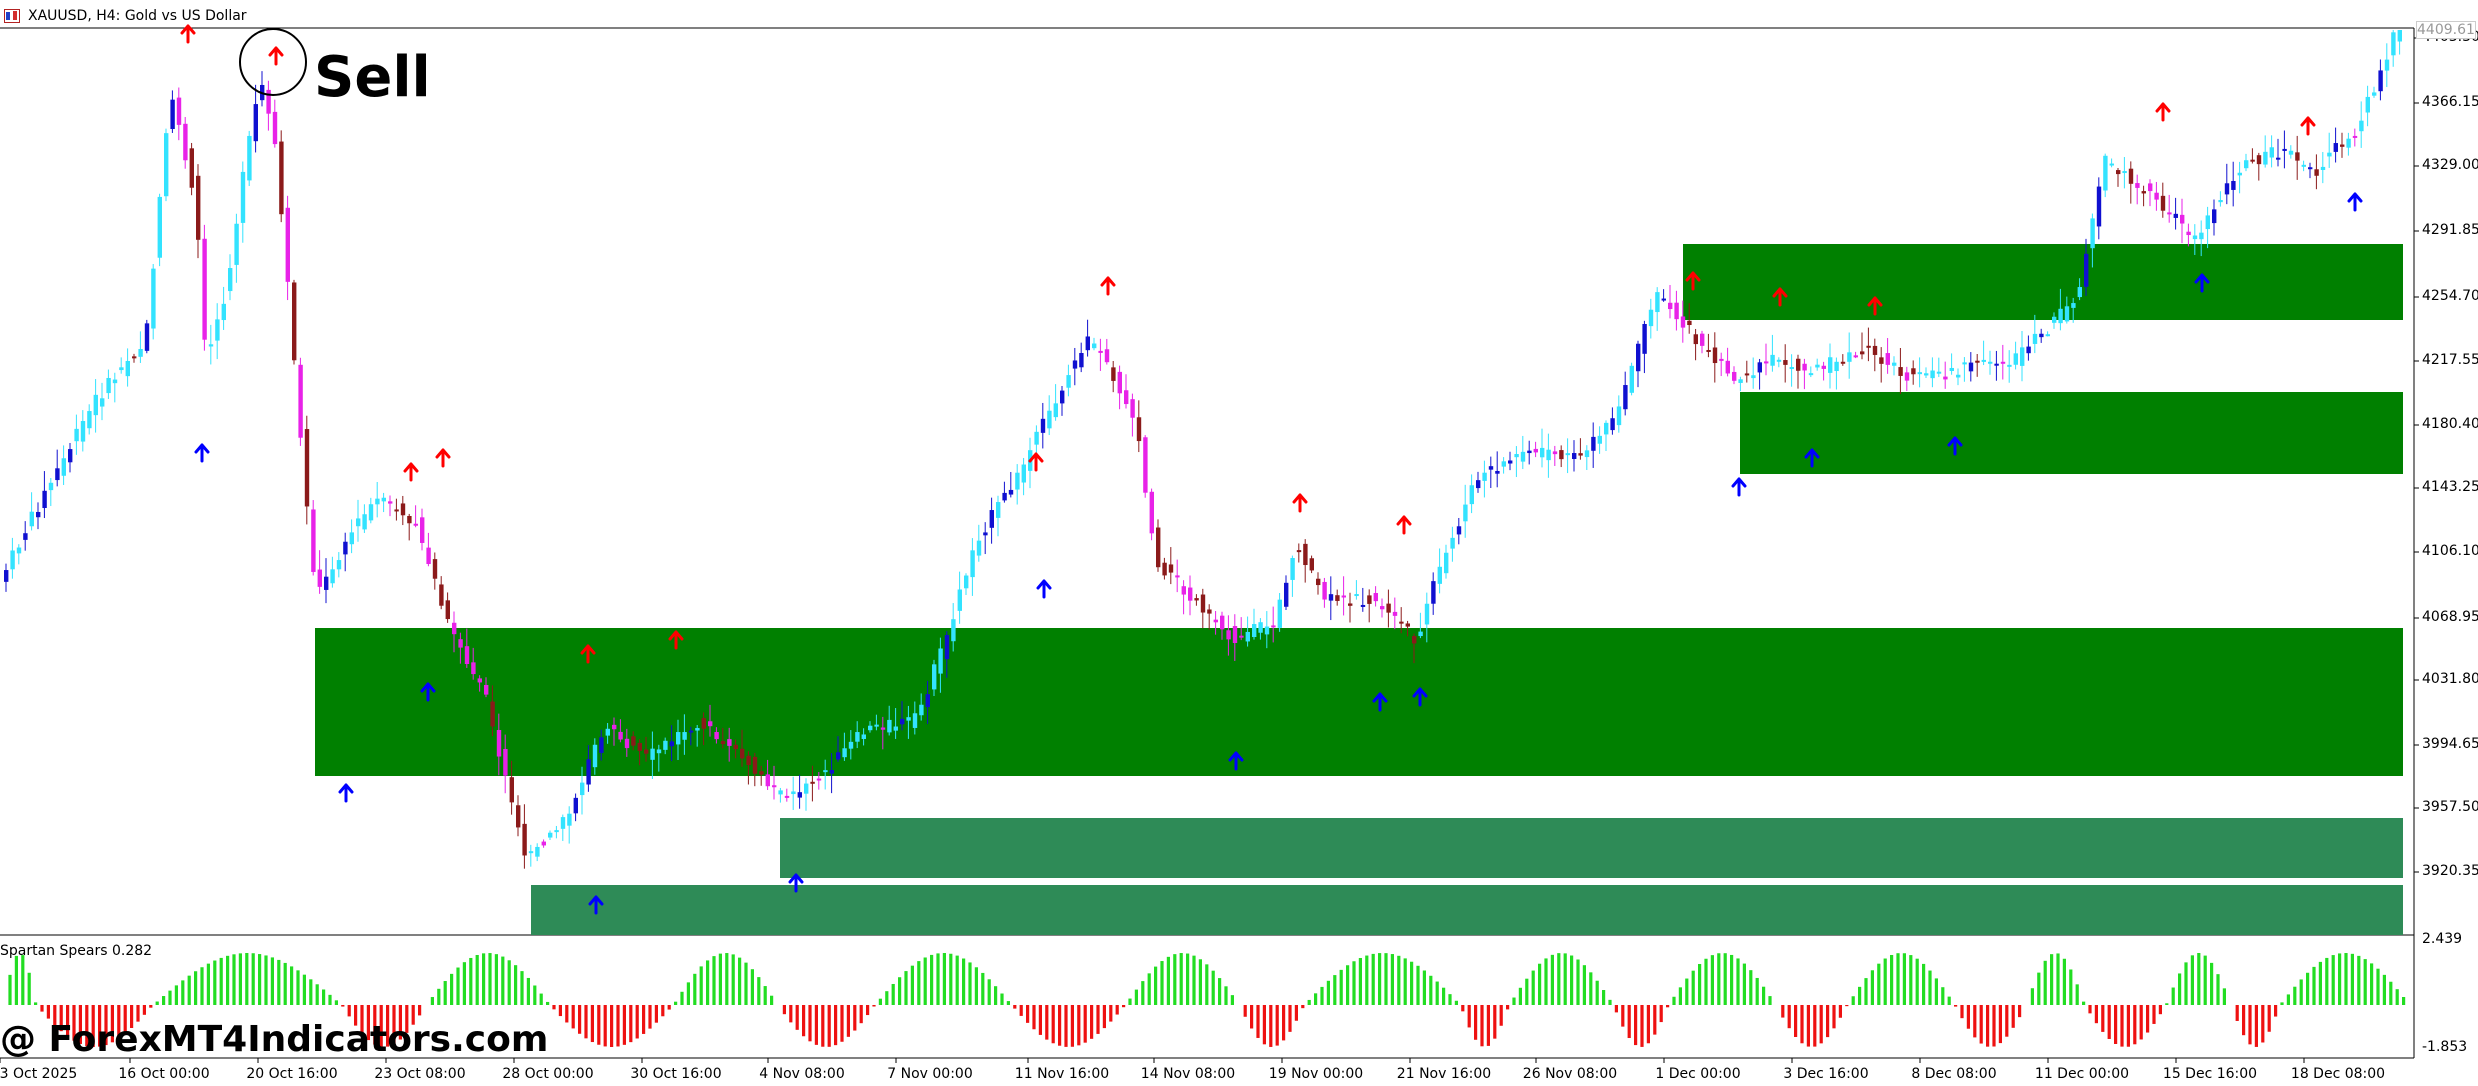 Image resolution: width=2478 pixels, height=1086 pixels. Describe the element at coordinates (2450, 487) in the screenshot. I see `price-axis-label: 4143.25` at that location.